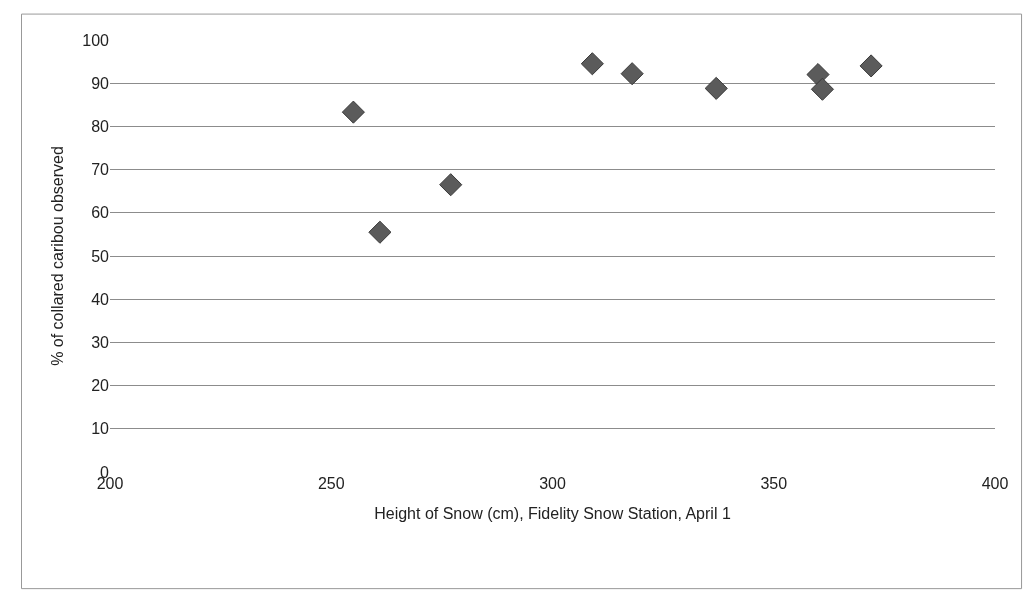 This screenshot has width=1030, height=592. What do you see at coordinates (552, 513) in the screenshot?
I see `x-axis-title: Height of Snow (cm), Fidelity Snow Station, April 1` at bounding box center [552, 513].